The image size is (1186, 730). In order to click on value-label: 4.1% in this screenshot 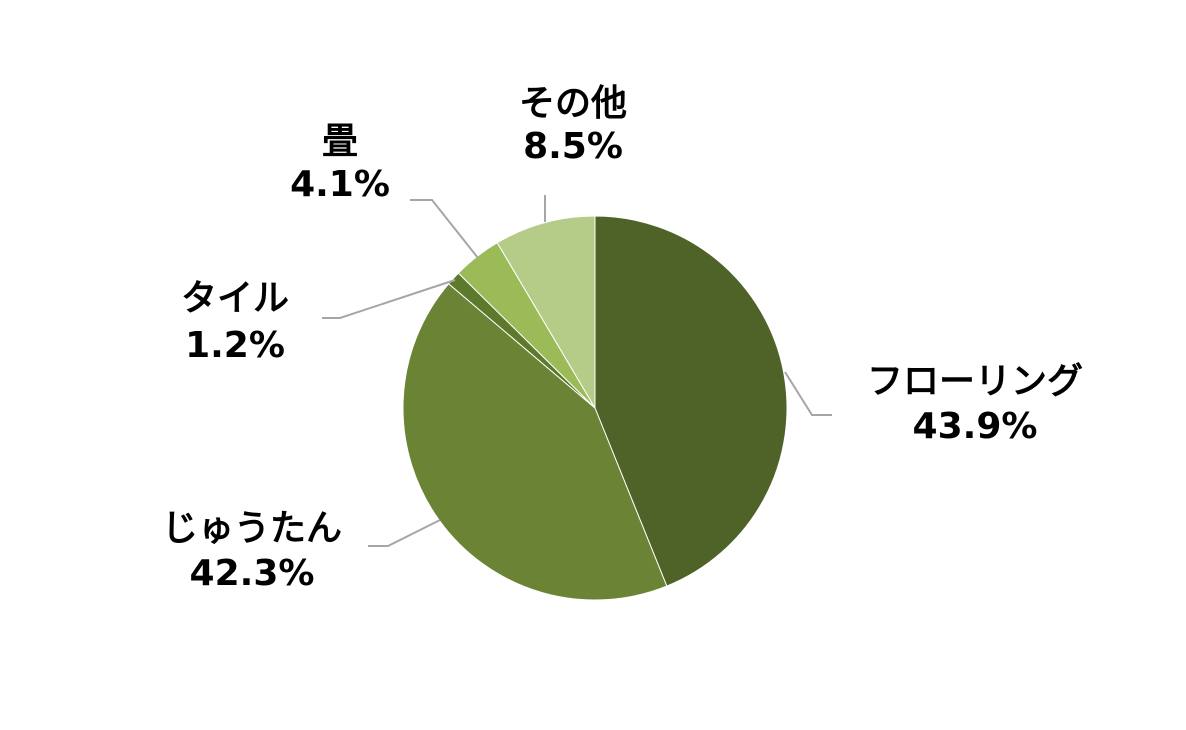, I will do `click(340, 184)`.